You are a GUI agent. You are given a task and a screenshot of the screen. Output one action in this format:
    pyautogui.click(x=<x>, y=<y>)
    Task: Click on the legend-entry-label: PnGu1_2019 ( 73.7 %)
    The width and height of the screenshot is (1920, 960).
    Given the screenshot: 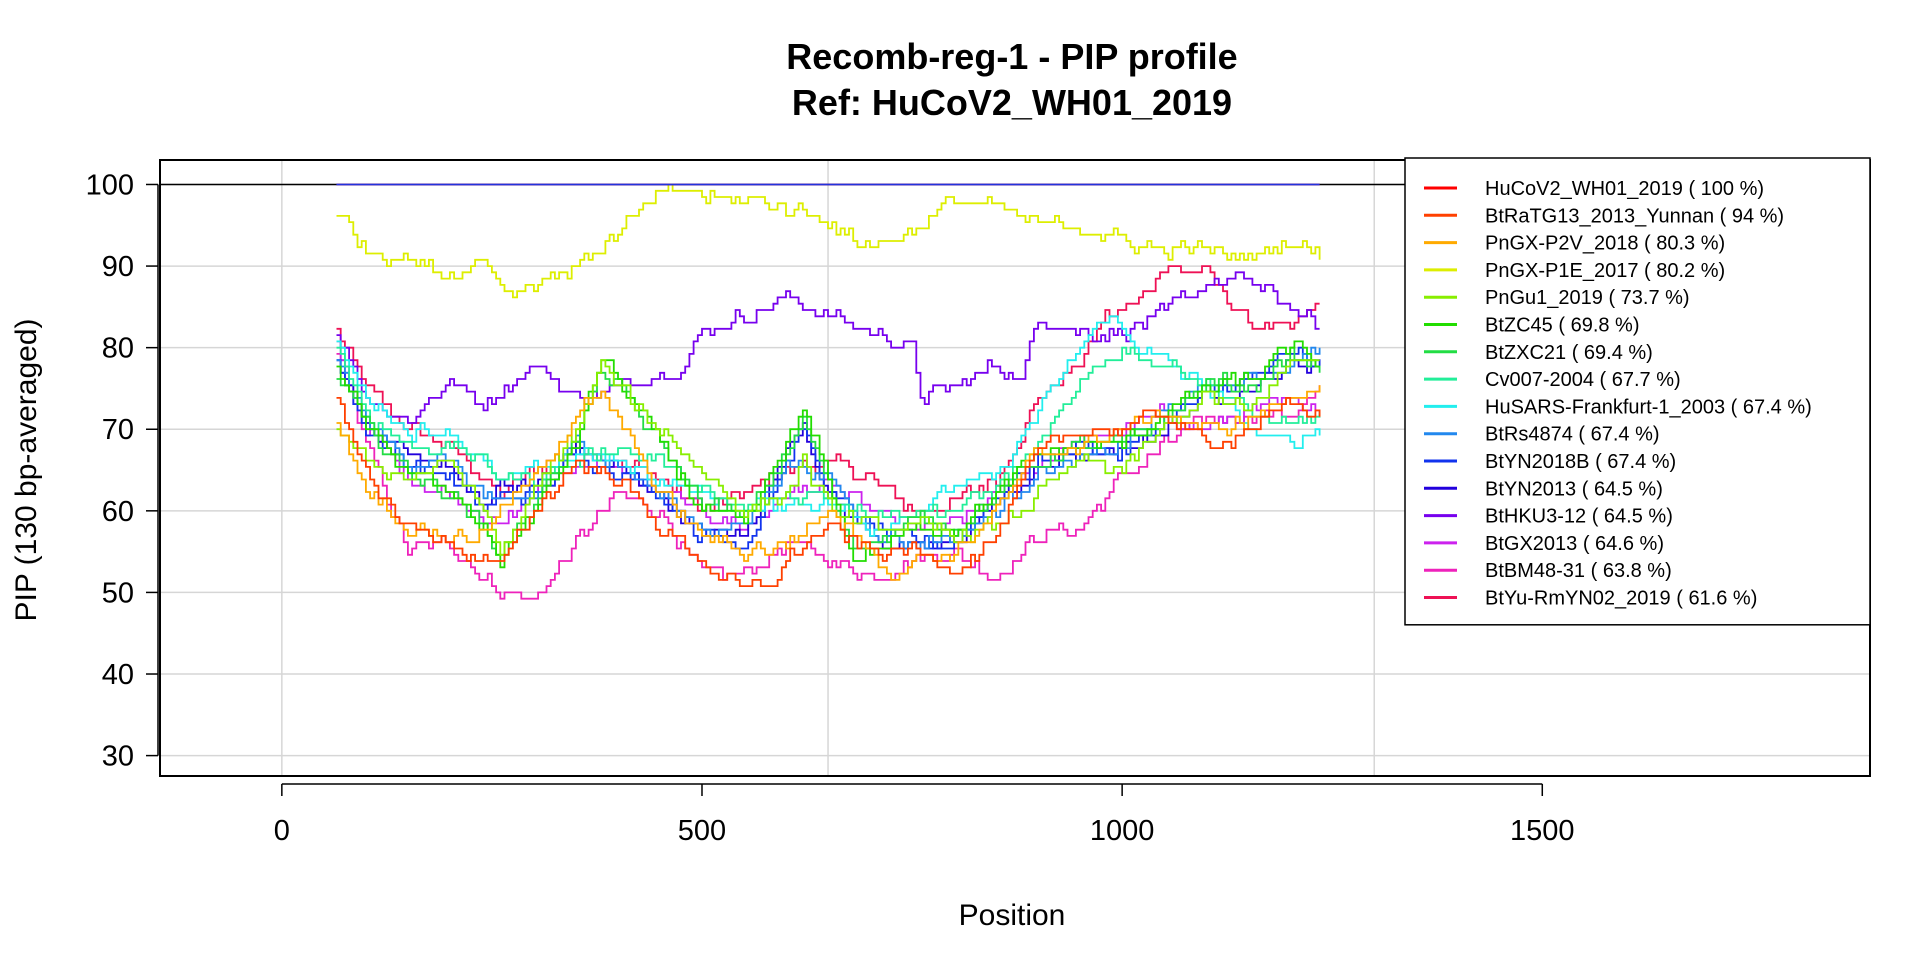 What is the action you would take?
    pyautogui.click(x=1587, y=298)
    